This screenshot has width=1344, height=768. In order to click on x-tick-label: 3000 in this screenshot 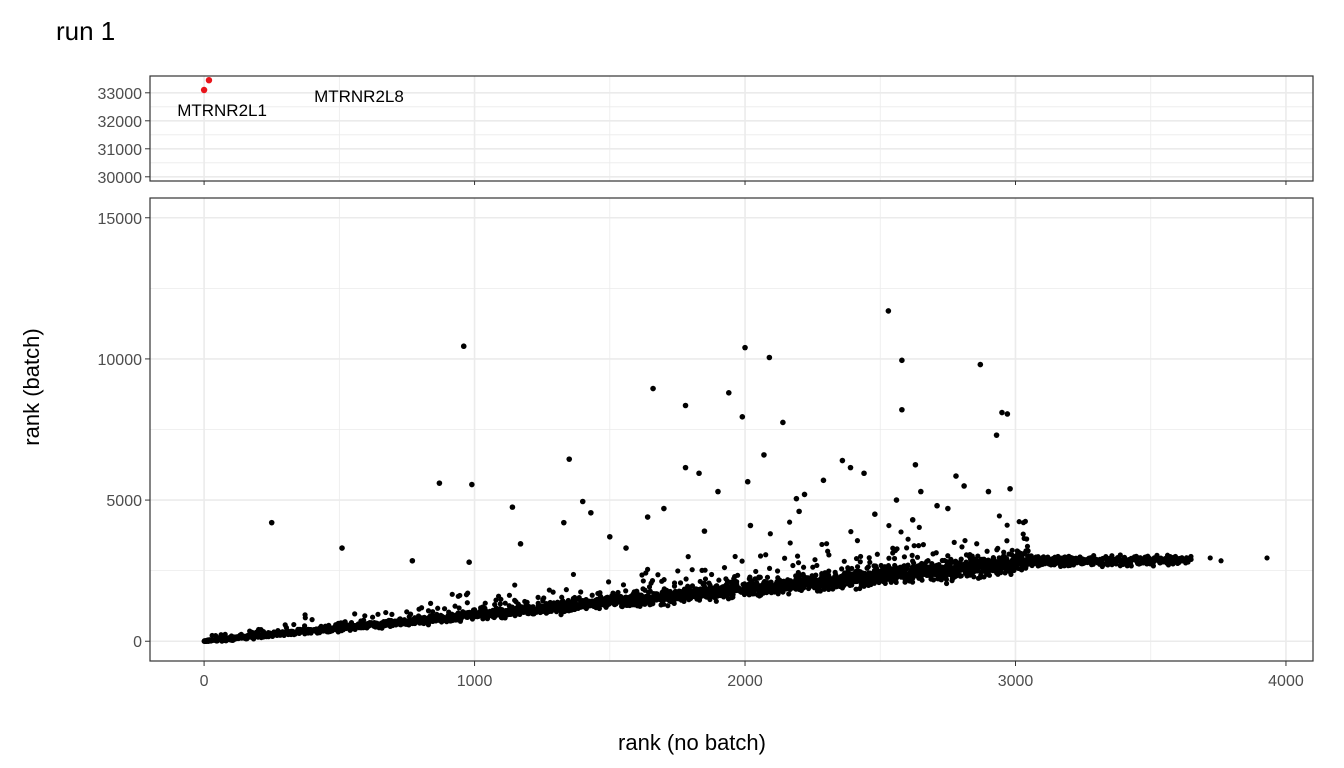, I will do `click(1016, 681)`.